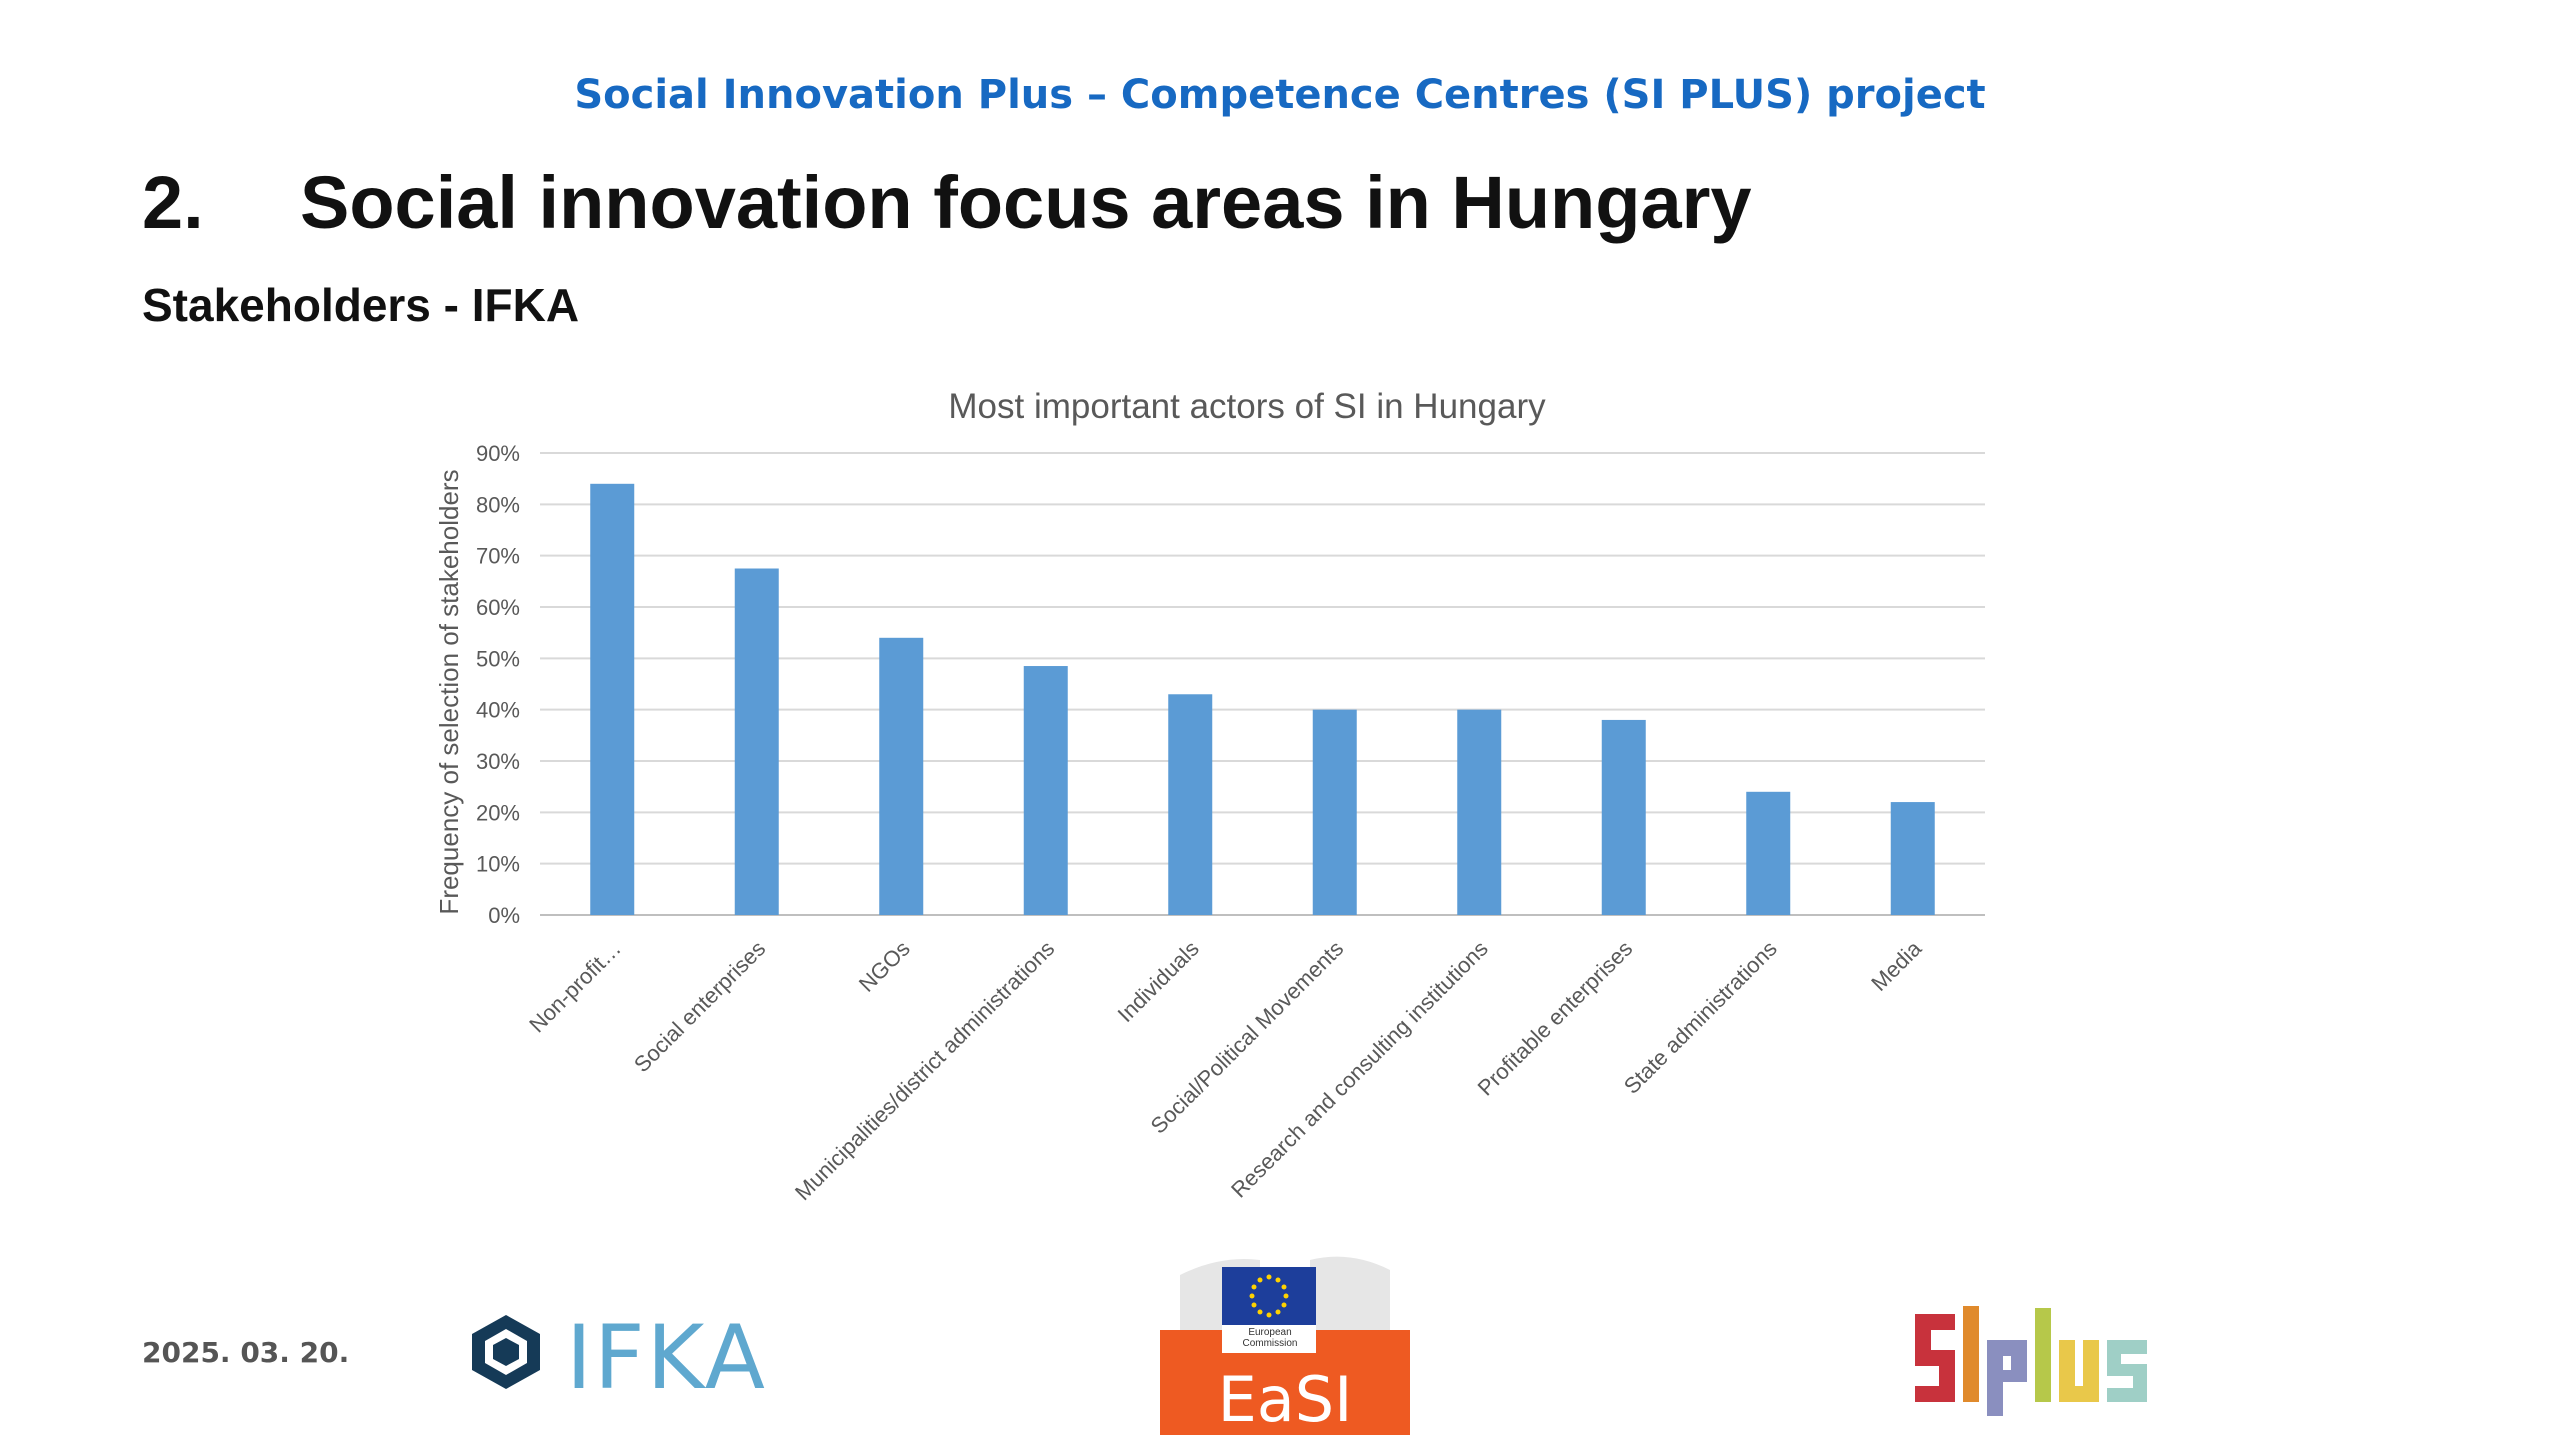  I want to click on x-tick-label: Research and consulting institutions, so click(1359, 1069).